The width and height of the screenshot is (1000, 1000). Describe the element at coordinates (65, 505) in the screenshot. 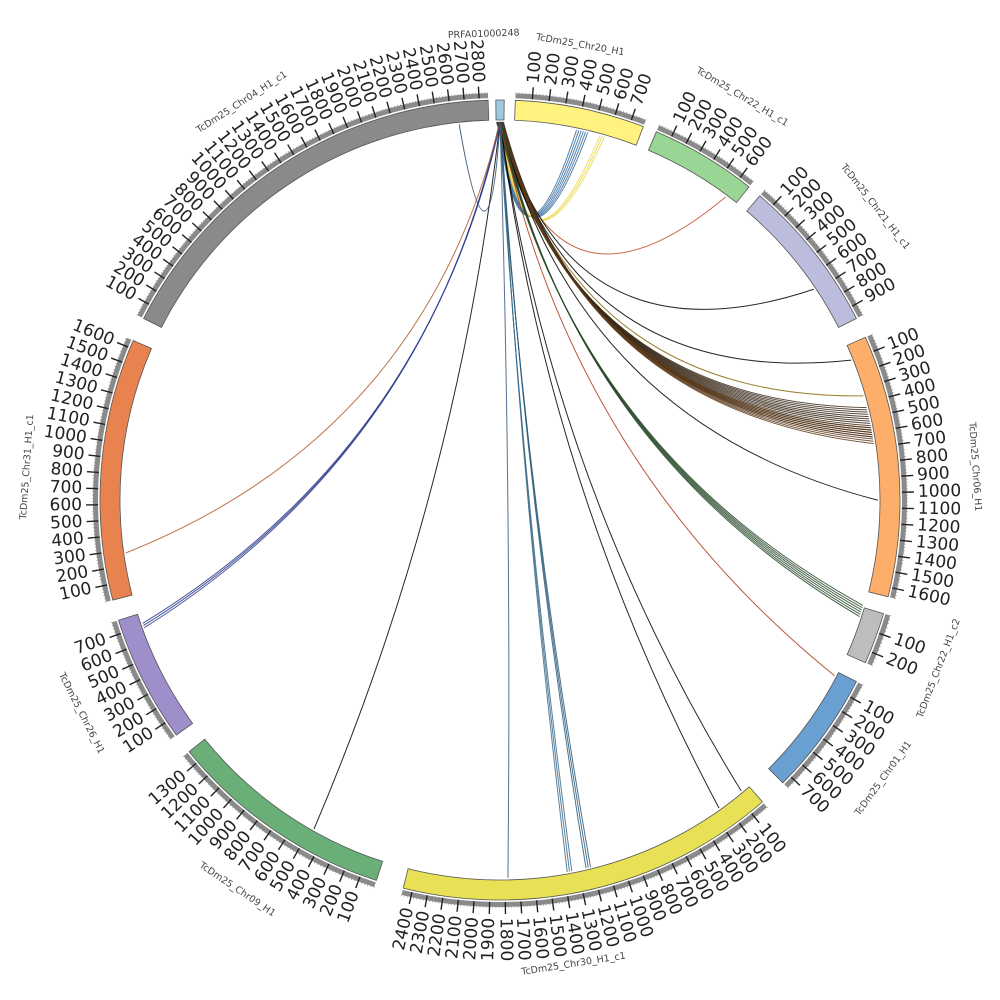

I see `tick-label: 600` at that location.